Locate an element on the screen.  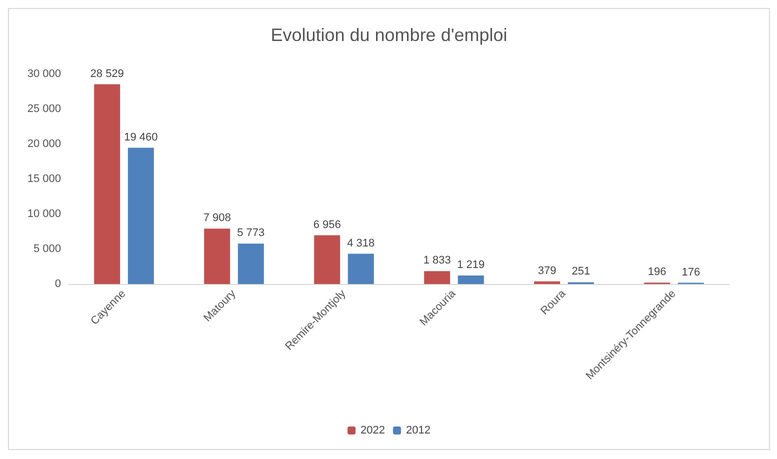
y-tick-label: 5 000 is located at coordinates (47, 249).